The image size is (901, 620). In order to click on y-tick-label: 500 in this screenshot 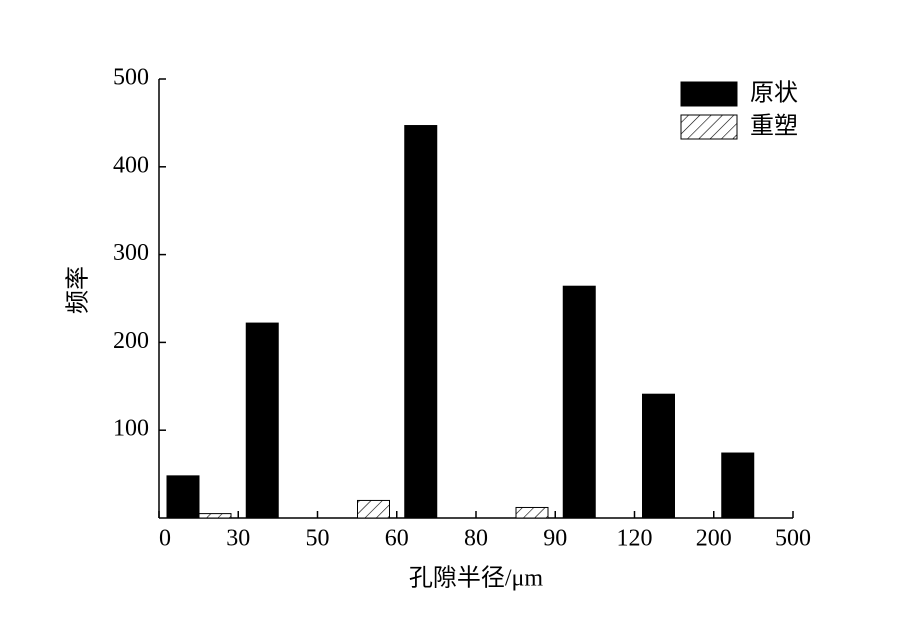, I will do `click(131, 78)`.